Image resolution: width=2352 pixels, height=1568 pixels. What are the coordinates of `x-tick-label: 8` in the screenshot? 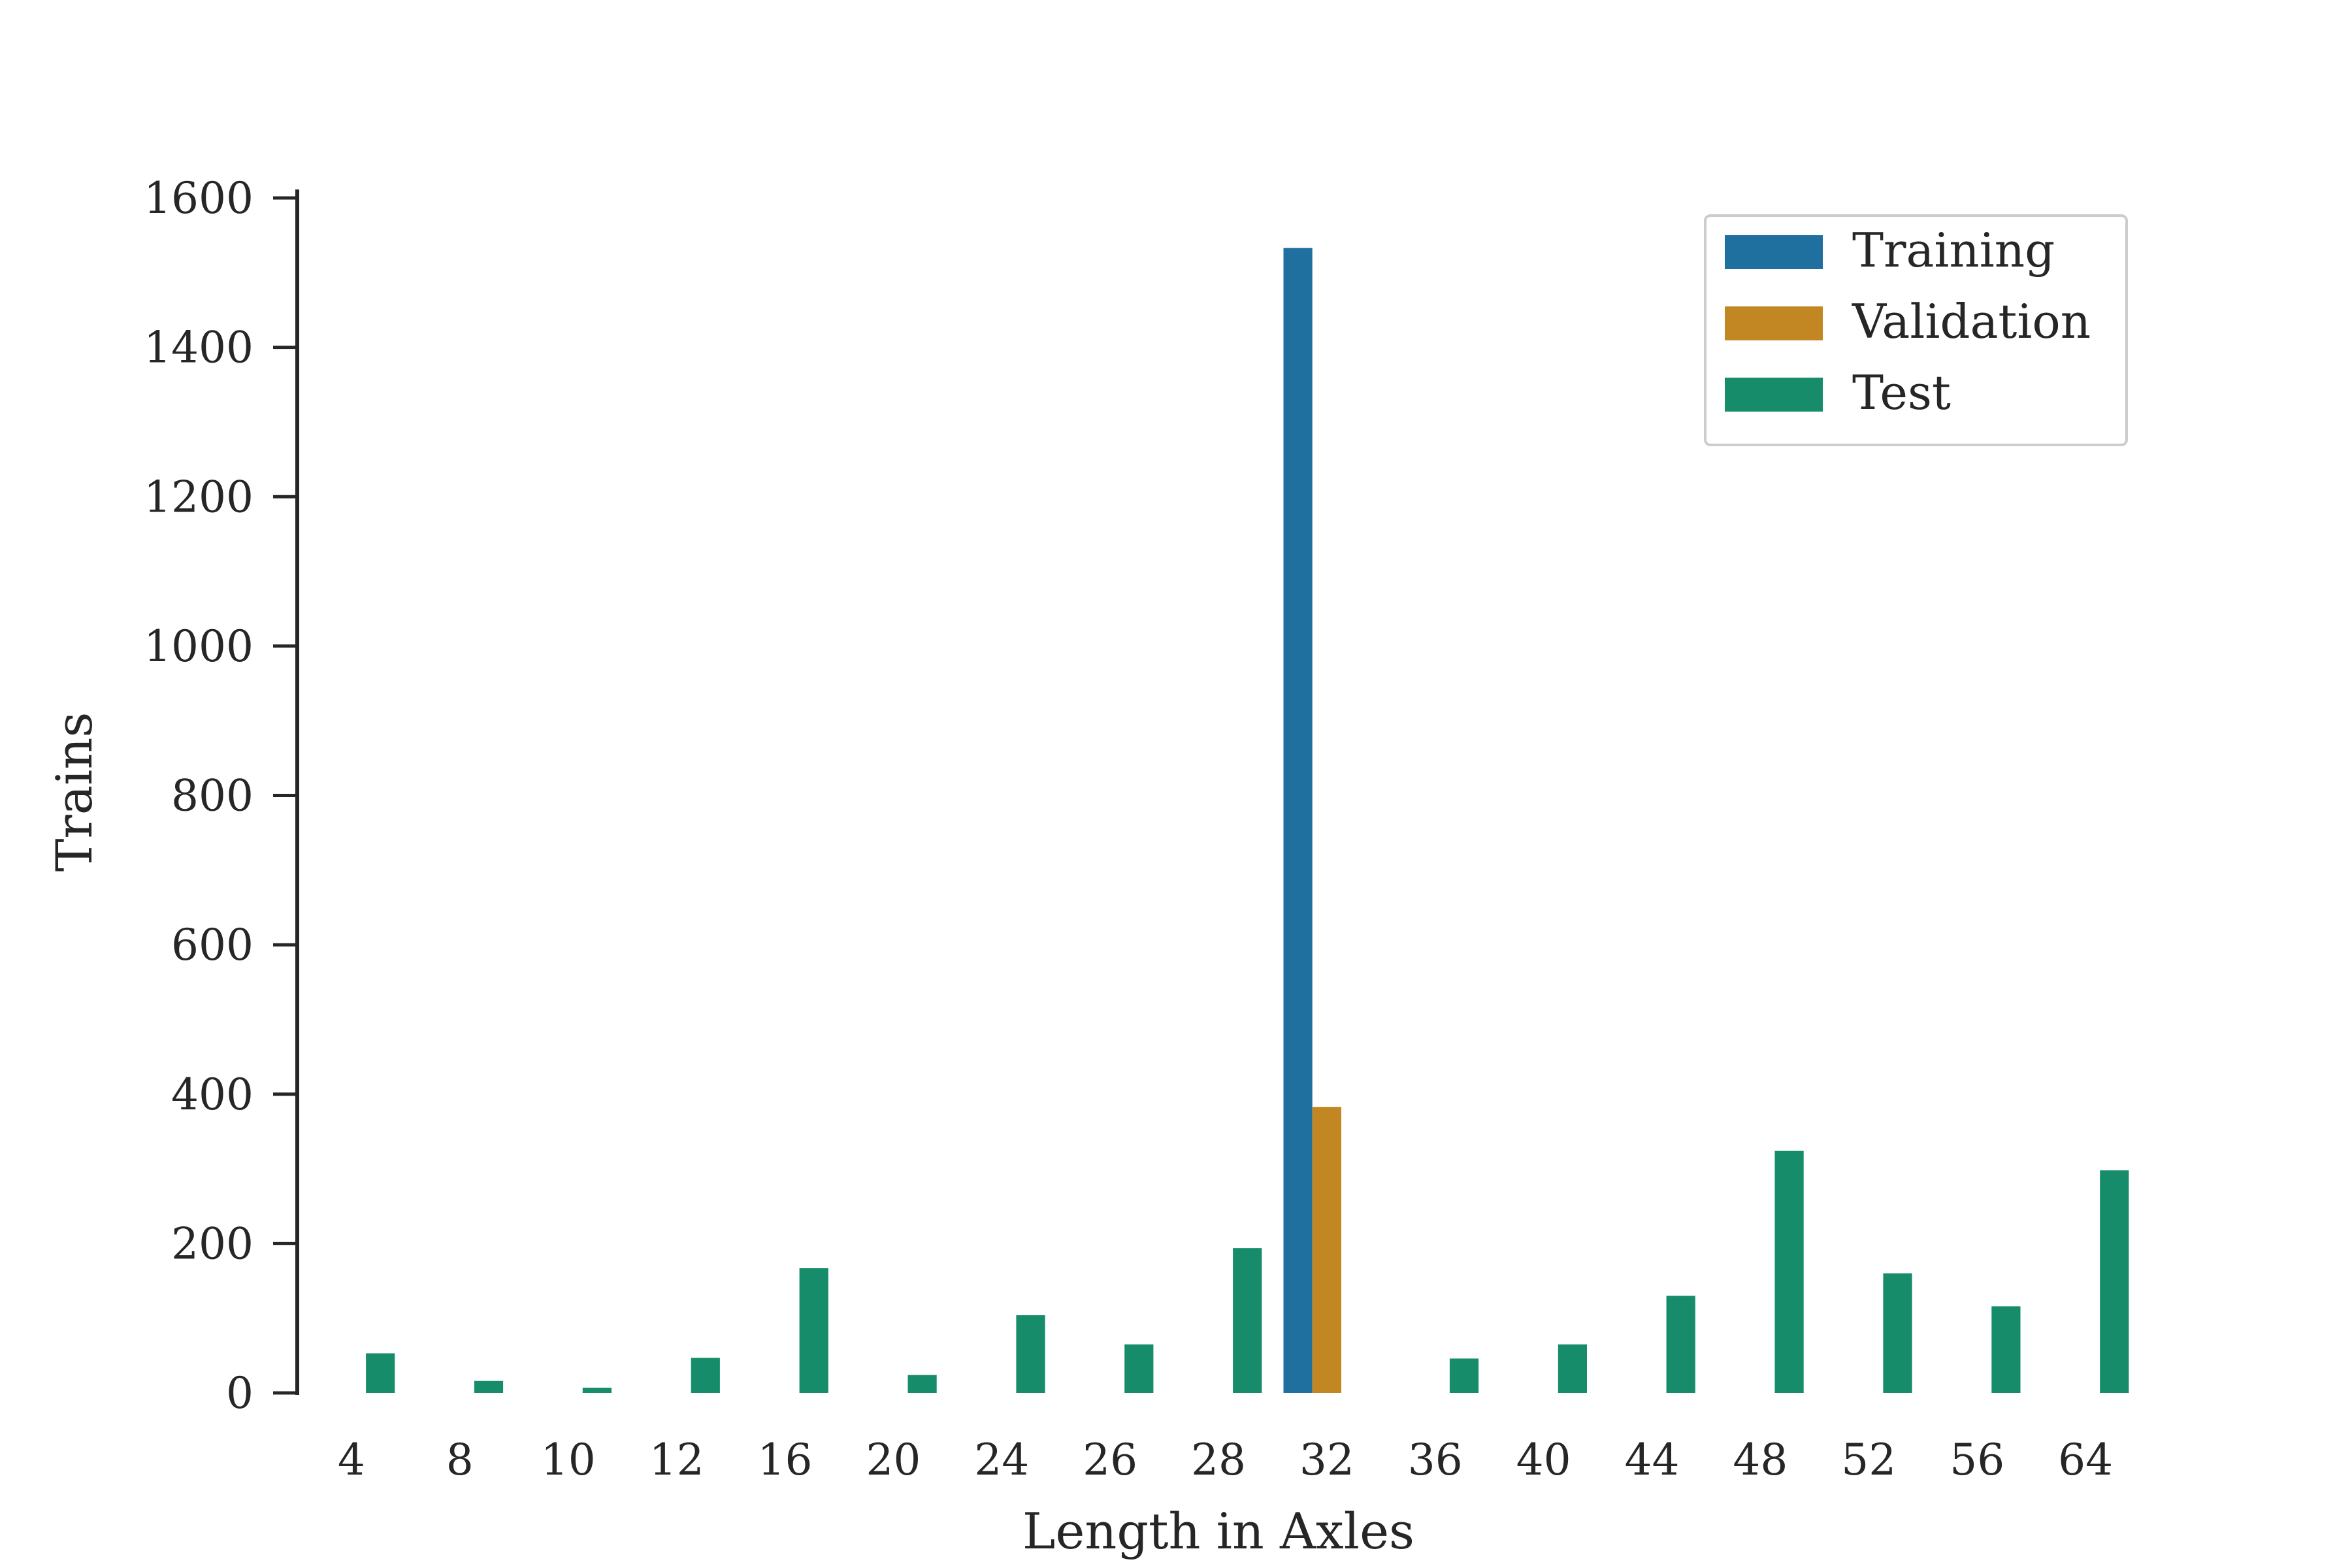 It's located at (460, 1460).